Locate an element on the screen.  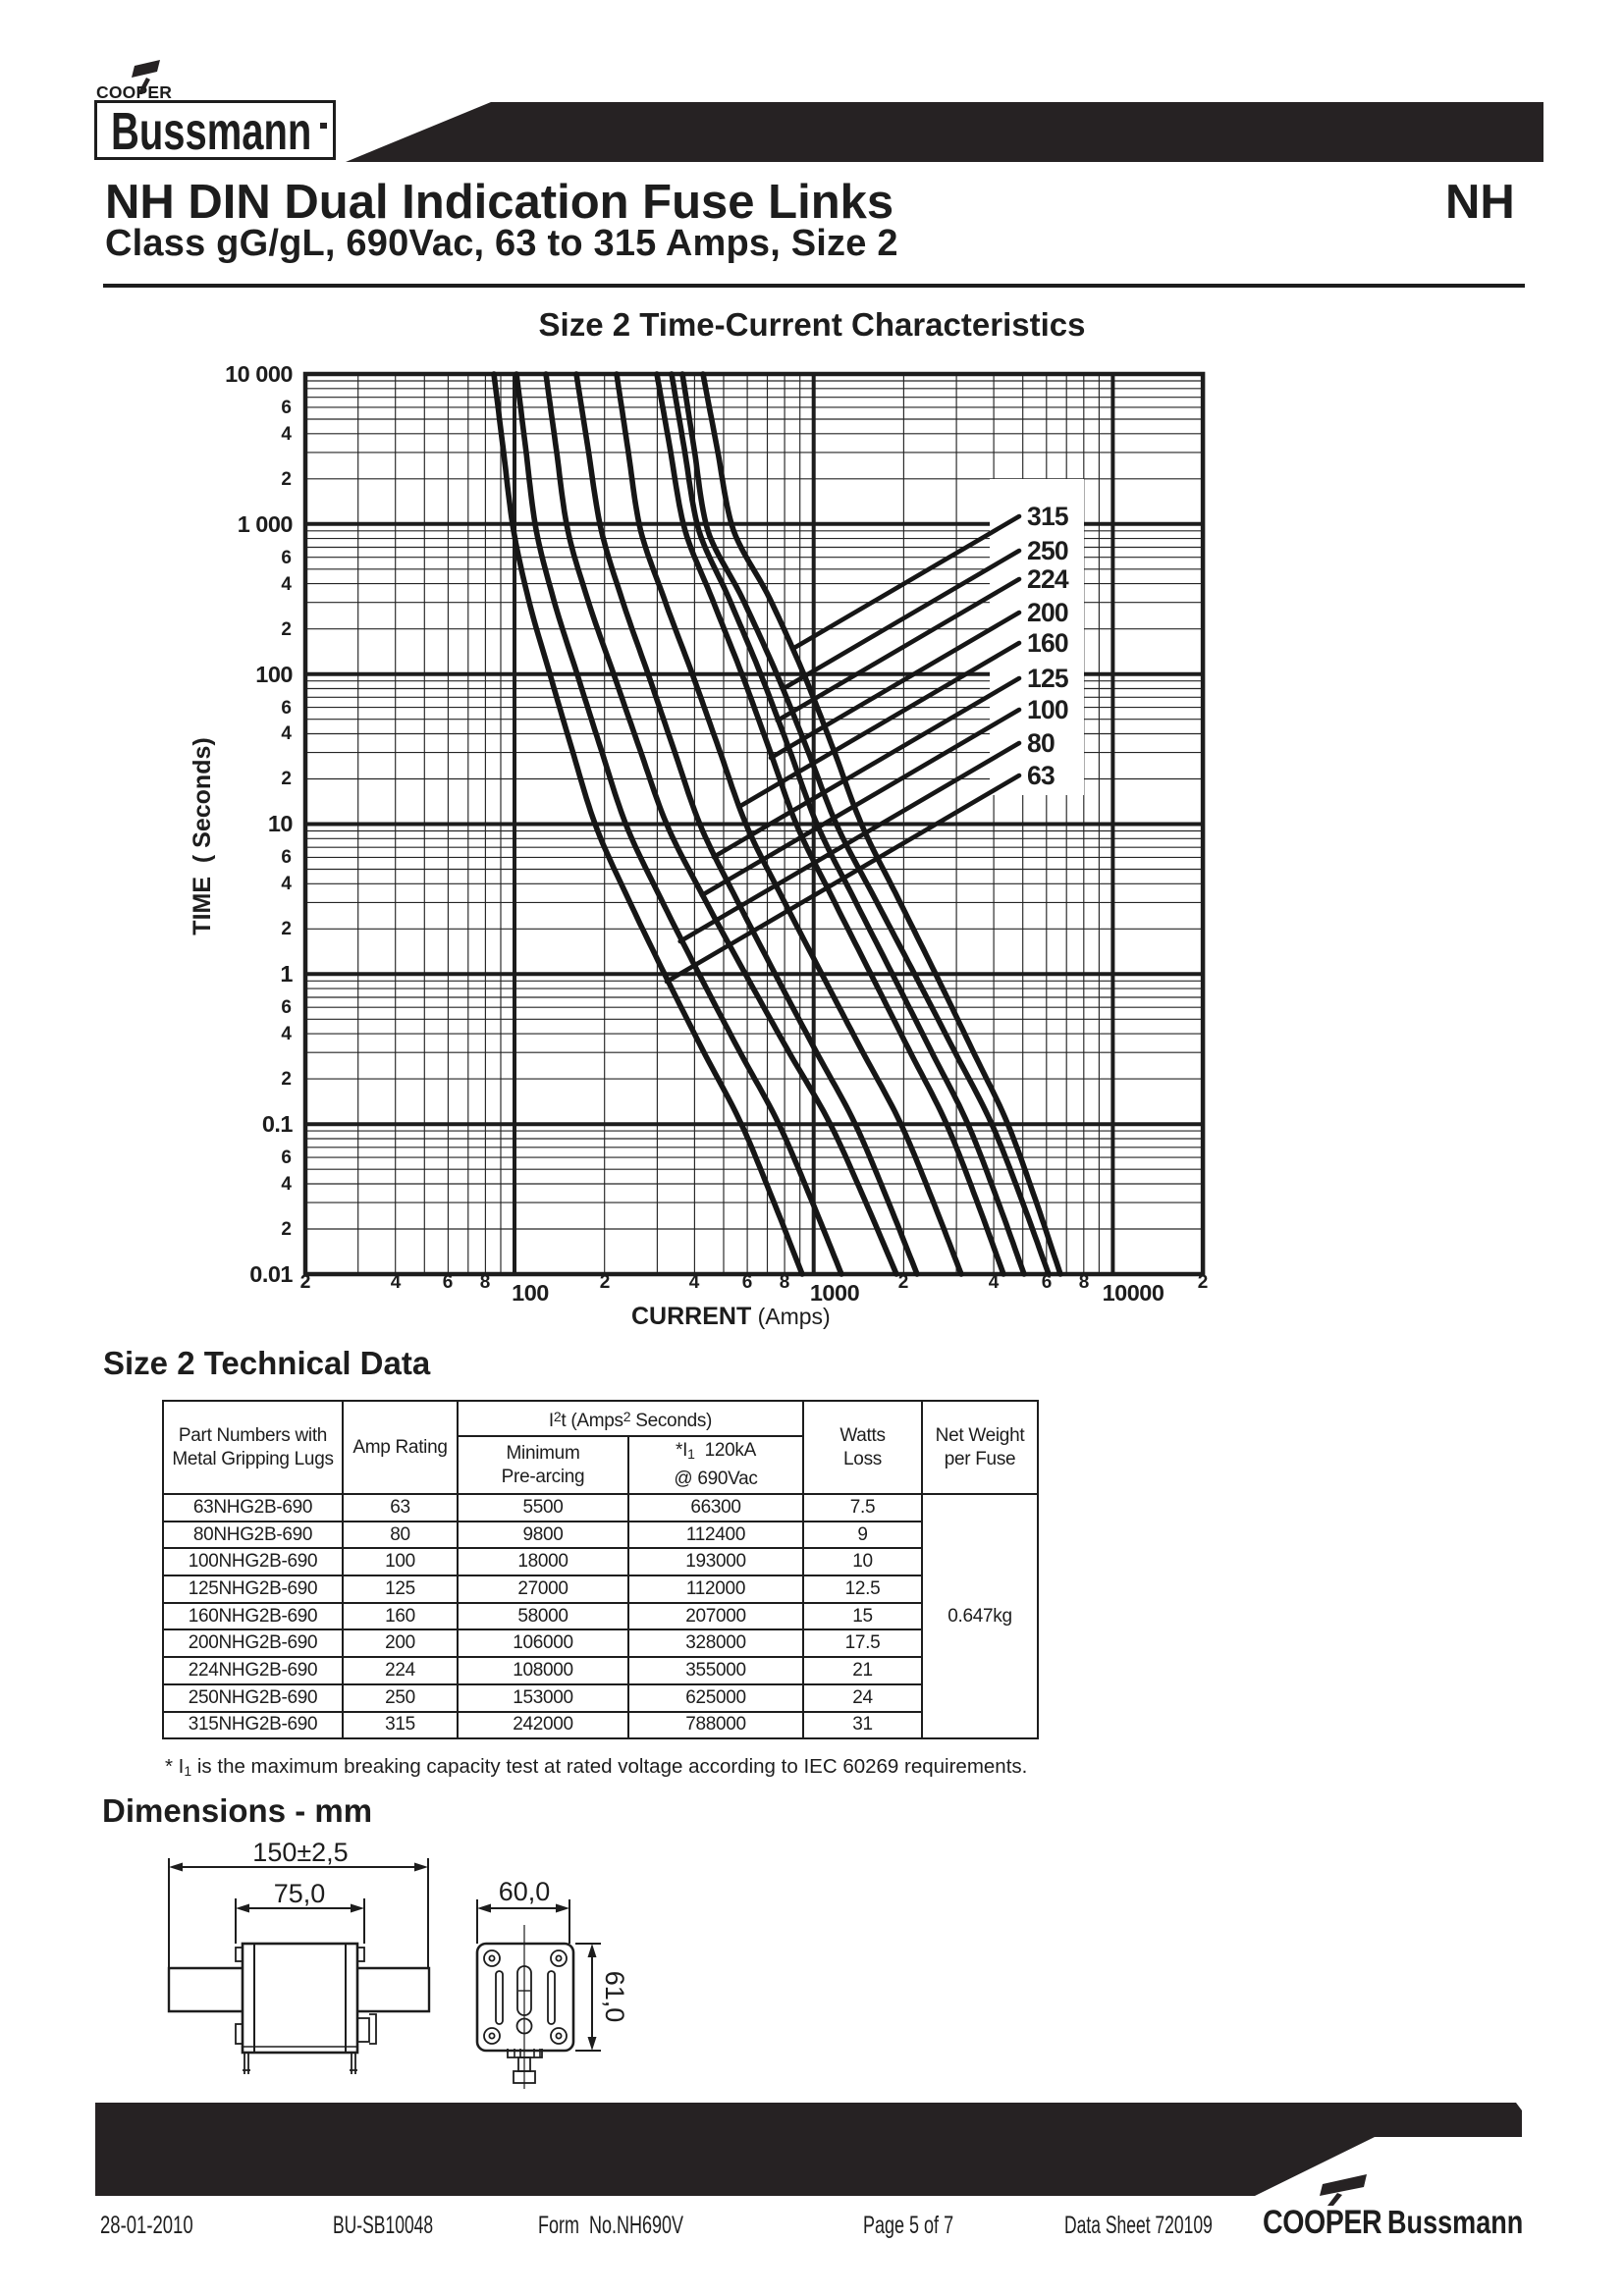
svg-text: 0.01 is located at coordinates (271, 1274).